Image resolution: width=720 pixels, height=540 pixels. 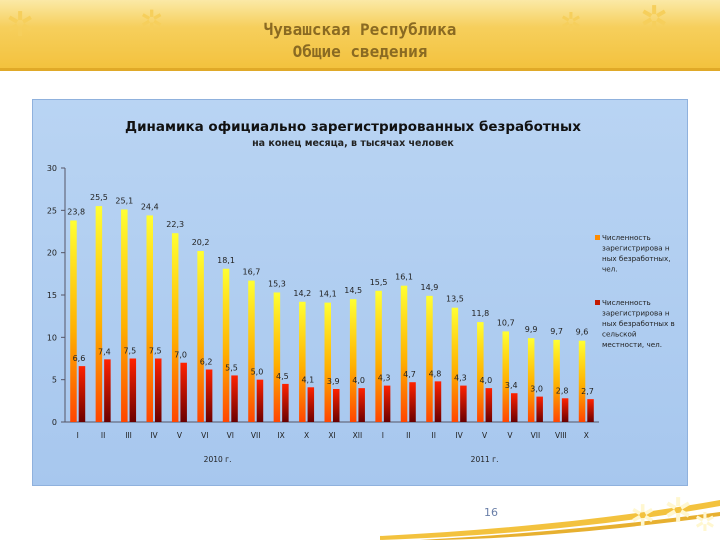 I want to click on data-label-registered: 15,3, so click(x=277, y=283).